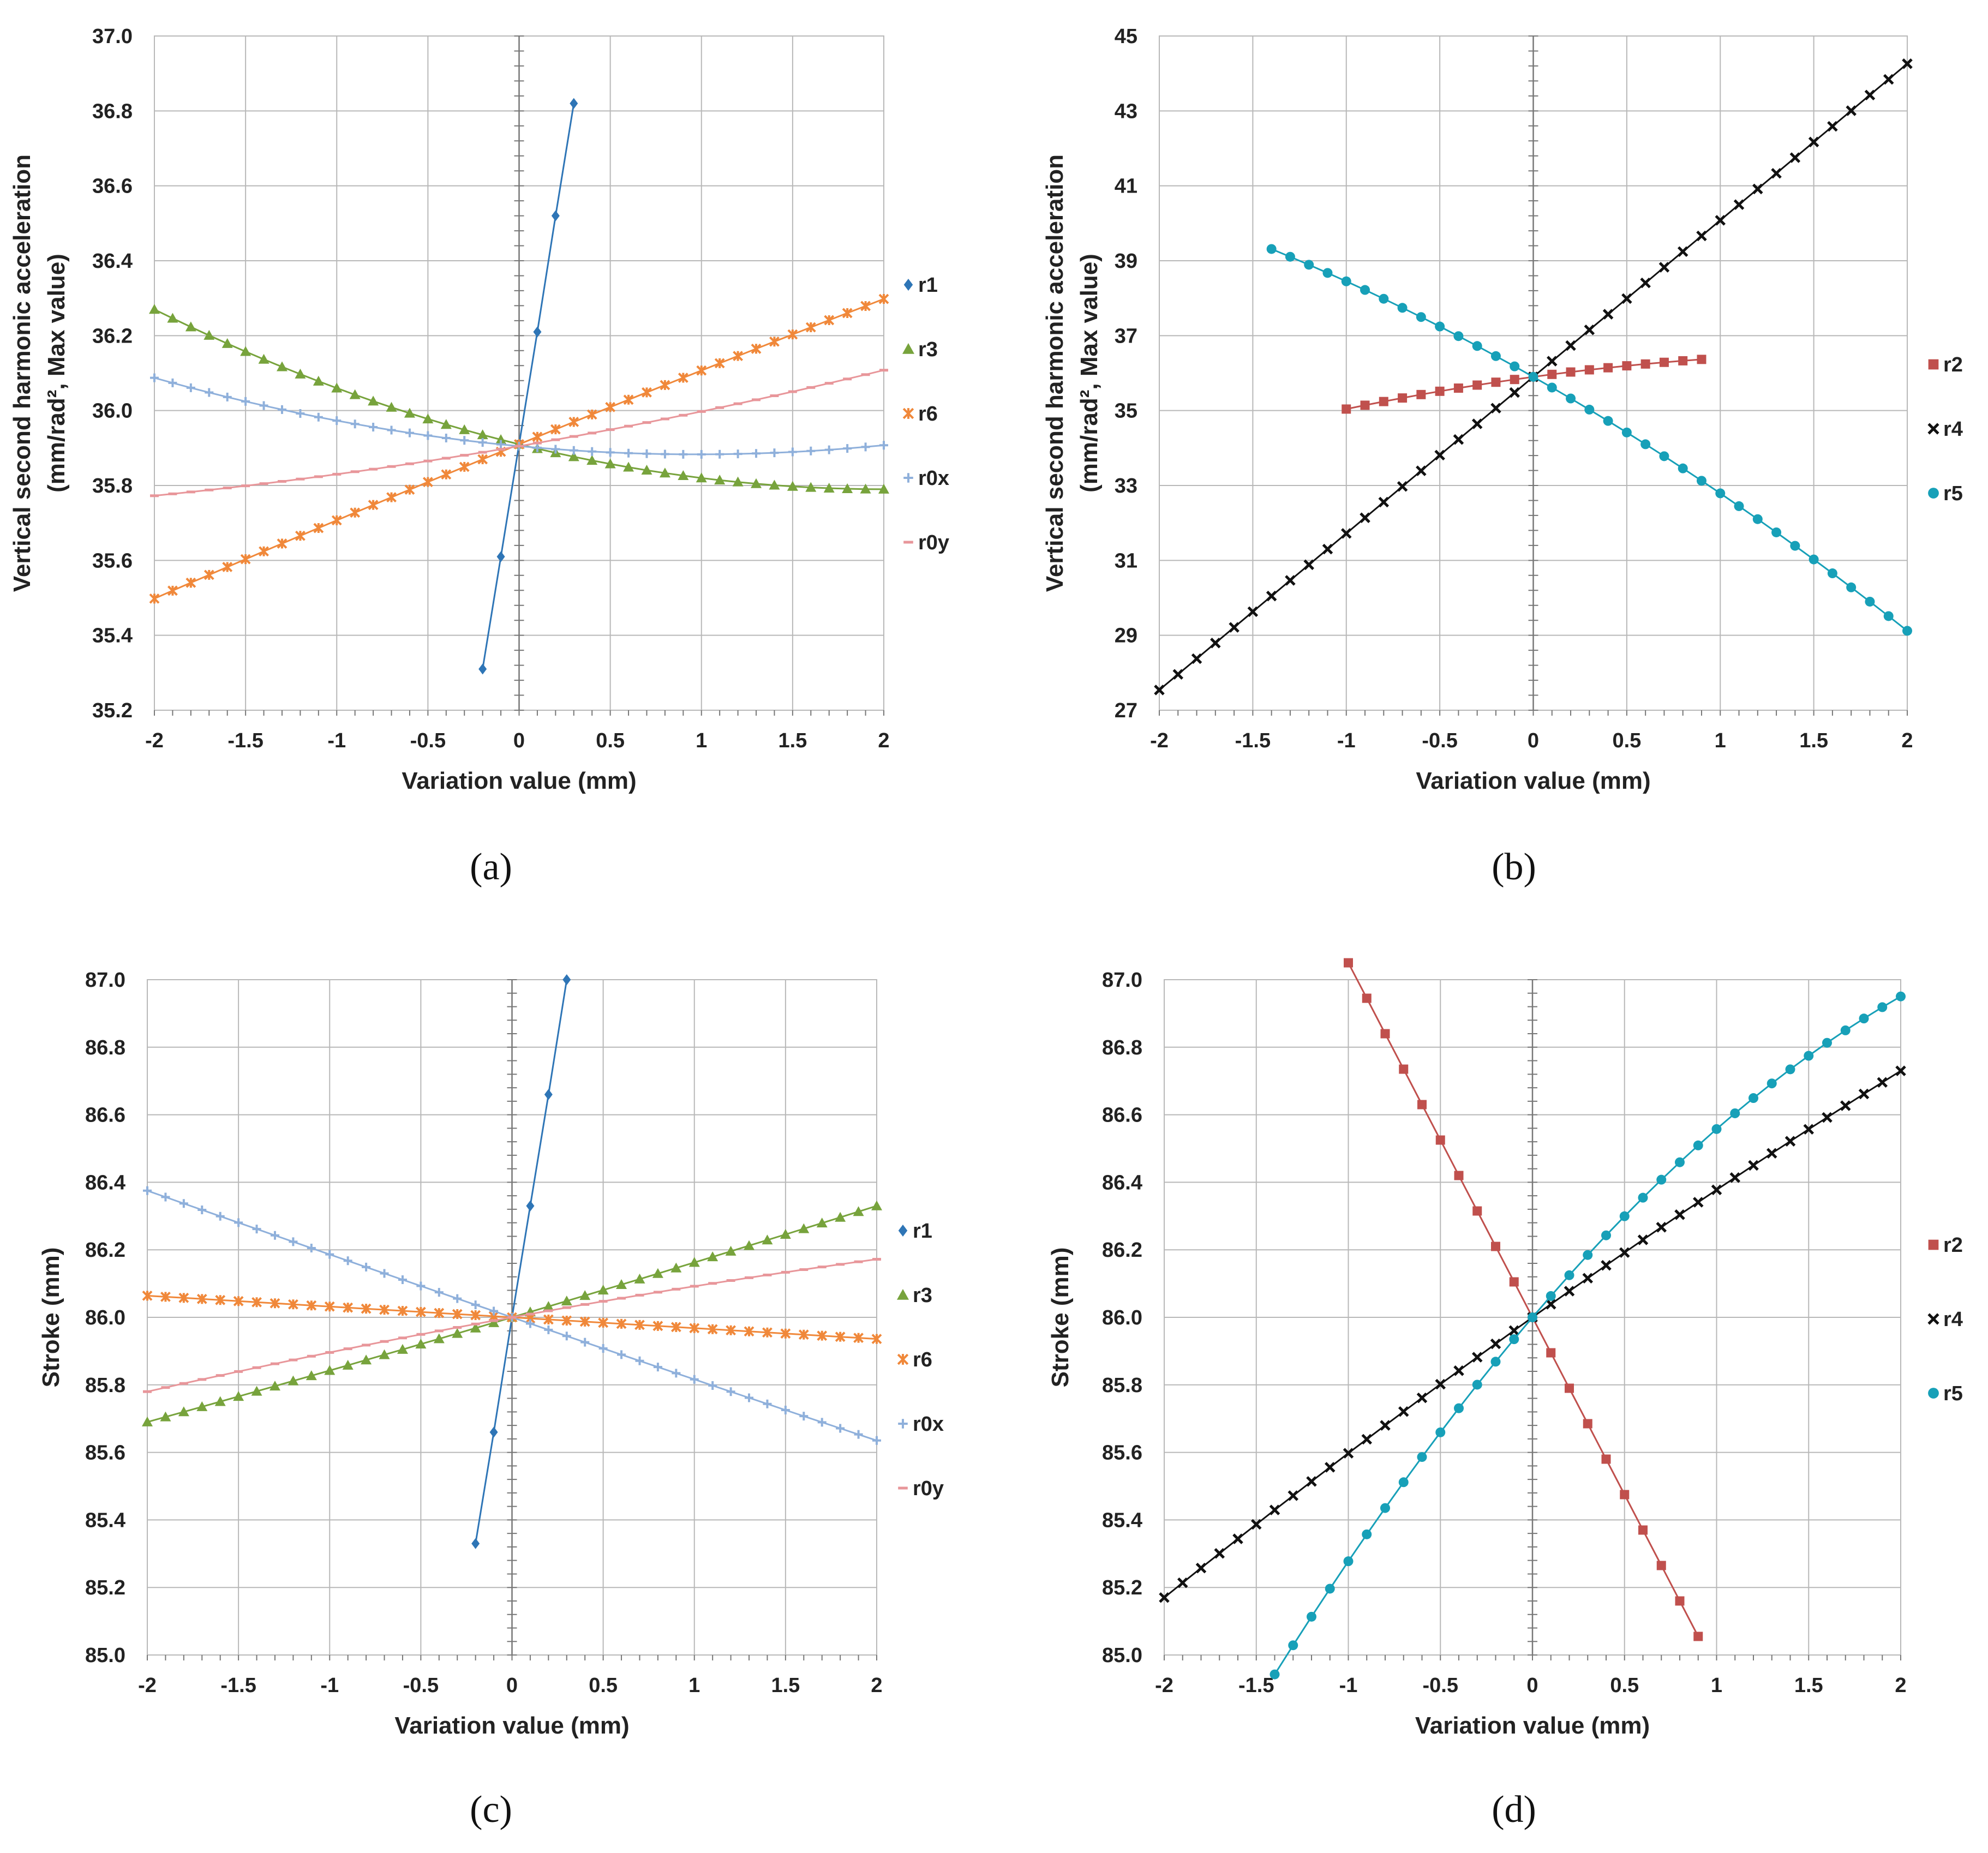 The height and width of the screenshot is (1853, 1988). I want to click on y-tick-label: 43, so click(1126, 112).